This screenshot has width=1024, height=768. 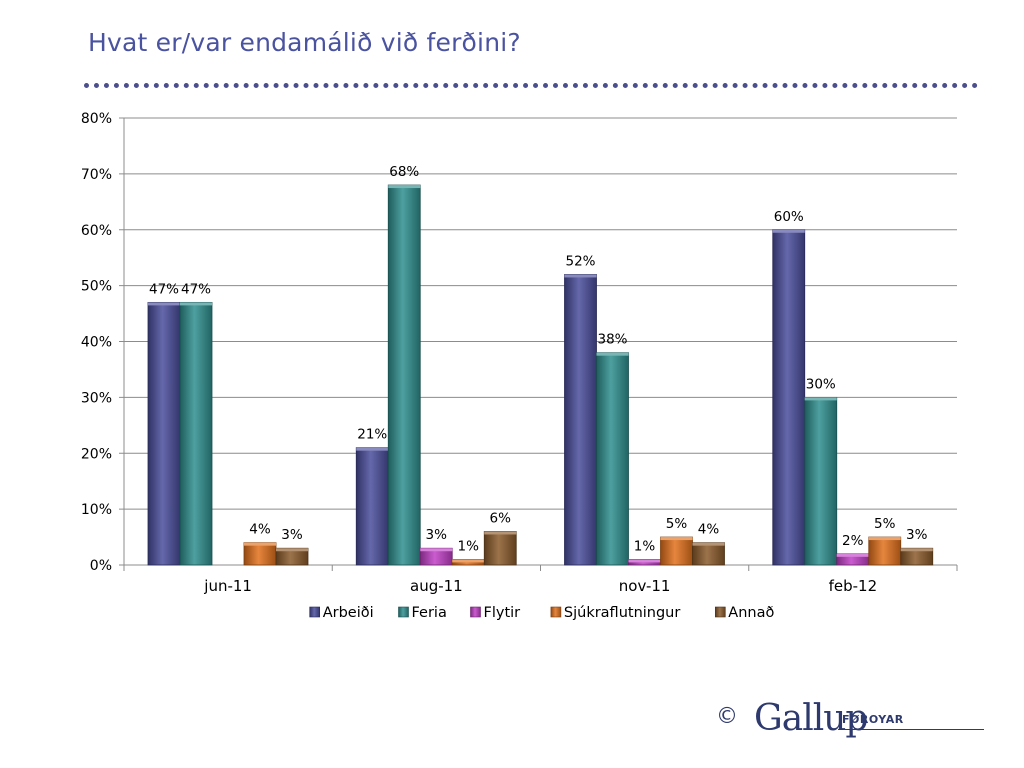 What do you see at coordinates (580, 261) in the screenshot?
I see `data-label: 52%` at bounding box center [580, 261].